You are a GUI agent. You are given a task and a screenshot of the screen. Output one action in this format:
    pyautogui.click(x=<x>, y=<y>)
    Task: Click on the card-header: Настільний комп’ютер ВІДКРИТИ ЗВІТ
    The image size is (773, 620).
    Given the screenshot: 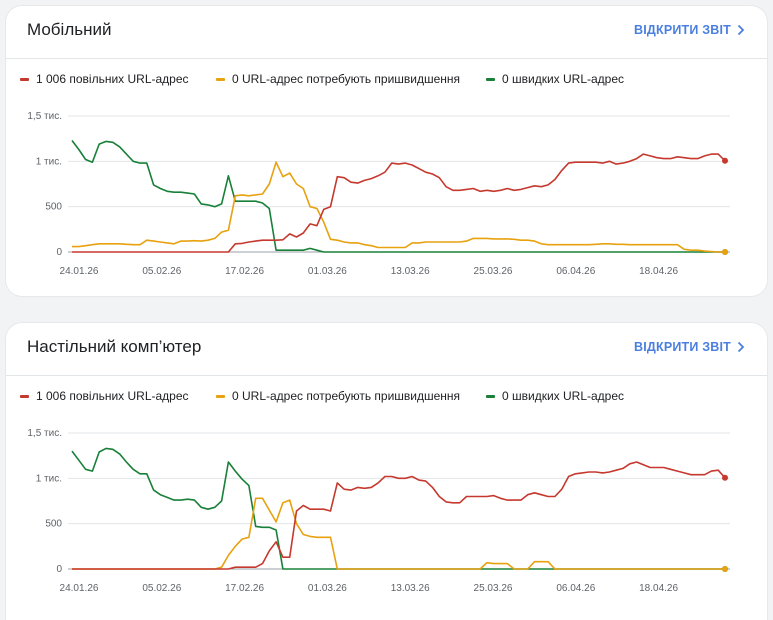 What is the action you would take?
    pyautogui.click(x=386, y=349)
    